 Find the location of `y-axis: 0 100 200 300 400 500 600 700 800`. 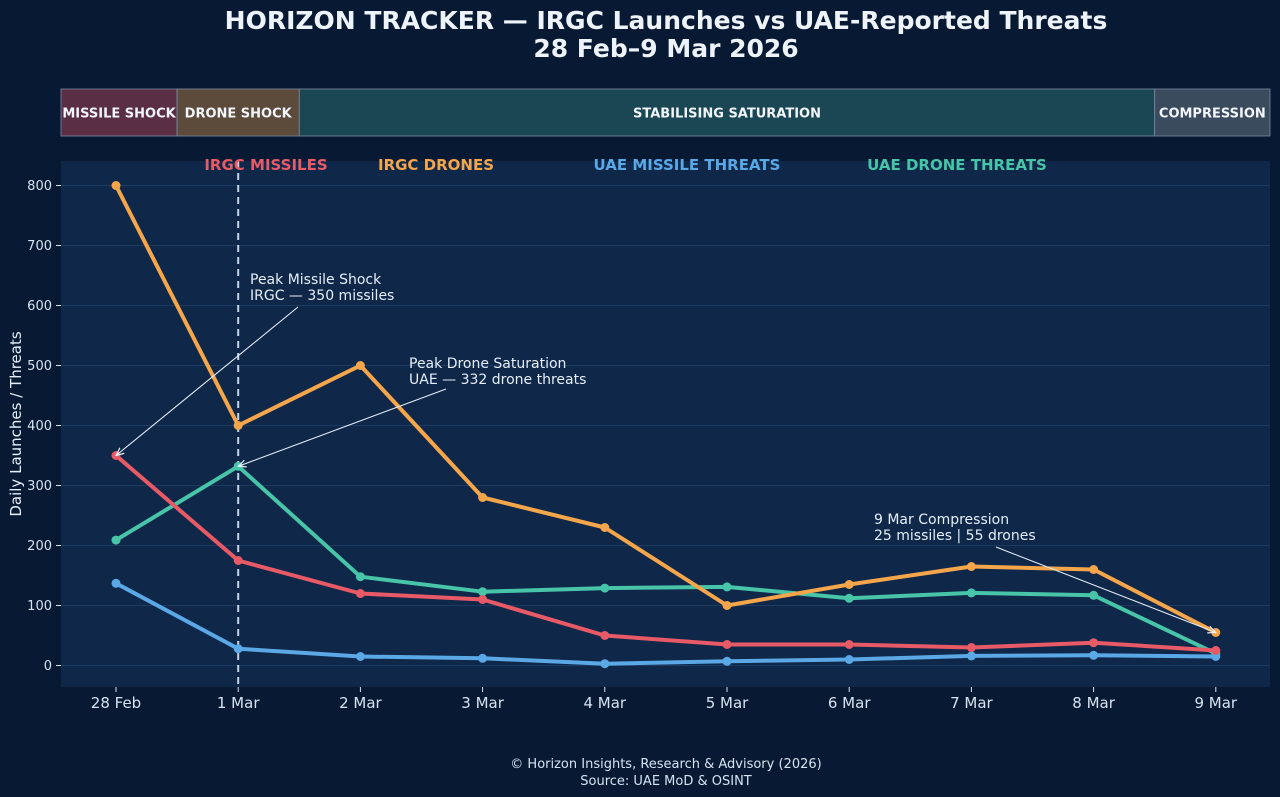

y-axis: 0 100 200 300 400 500 600 700 800 is located at coordinates (44, 426).